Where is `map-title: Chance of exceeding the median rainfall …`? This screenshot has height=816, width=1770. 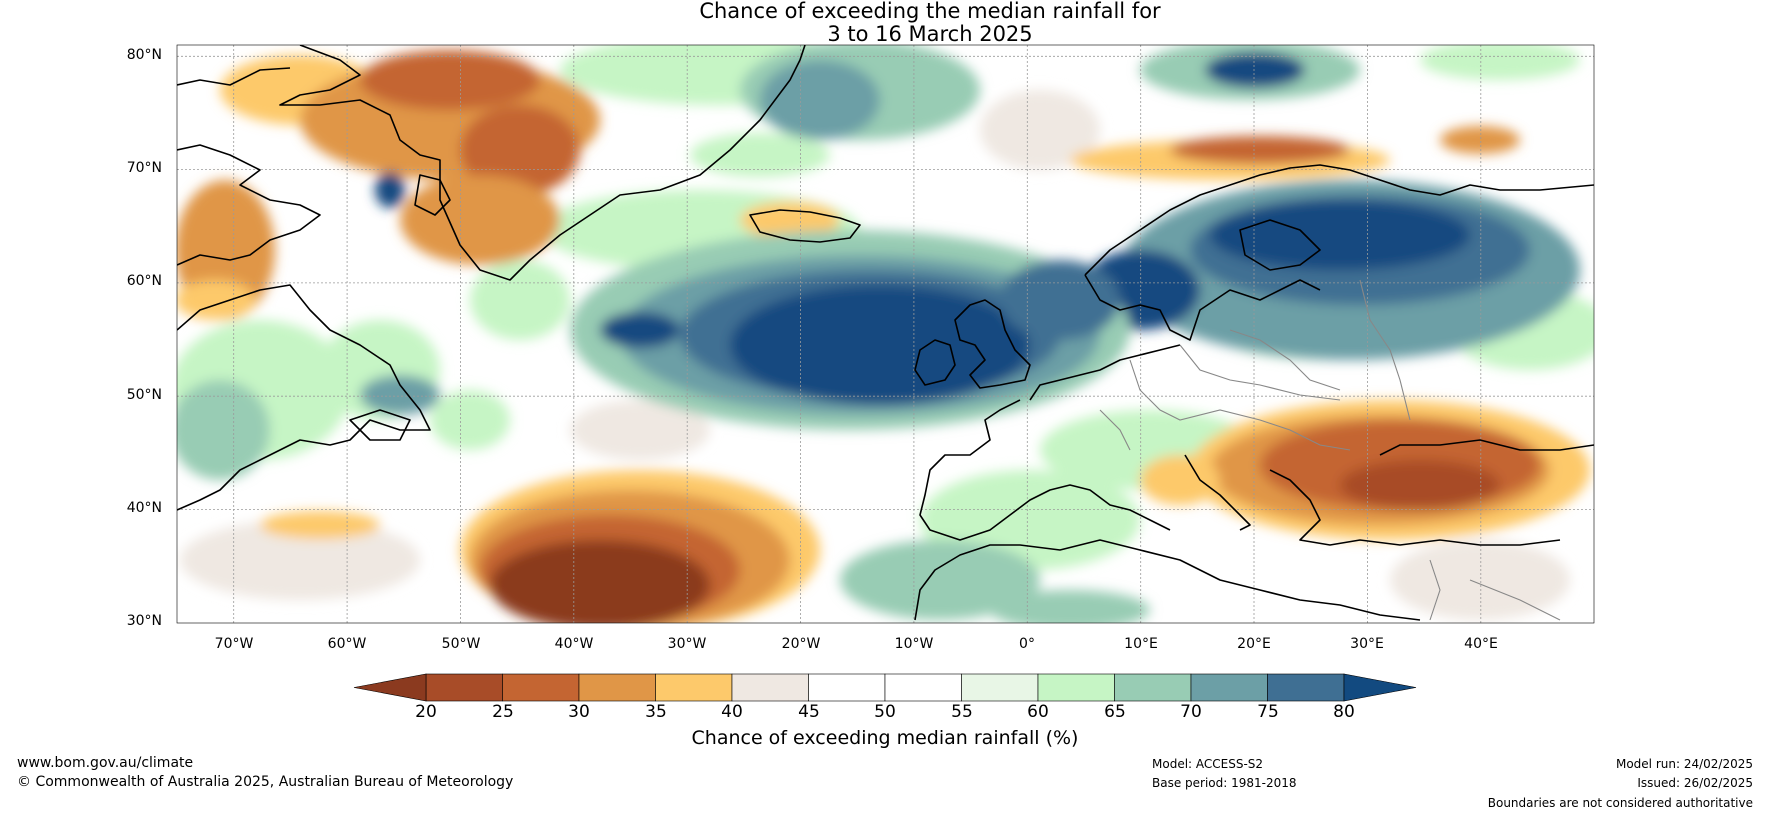
map-title: Chance of exceeding the median rainfall … is located at coordinates (885, 23).